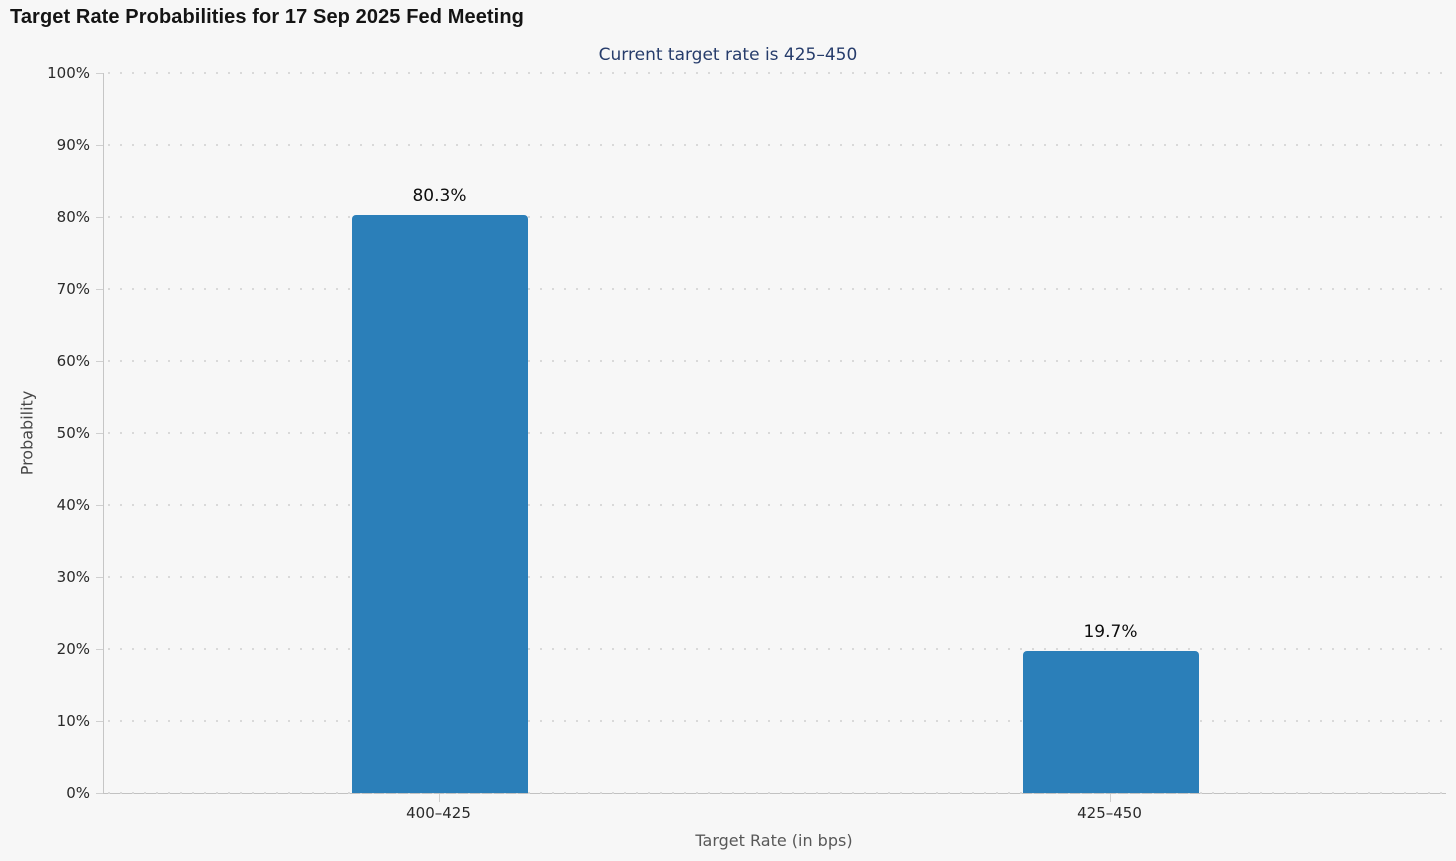  Describe the element at coordinates (73, 505) in the screenshot. I see `y-tick-label: 40%` at that location.